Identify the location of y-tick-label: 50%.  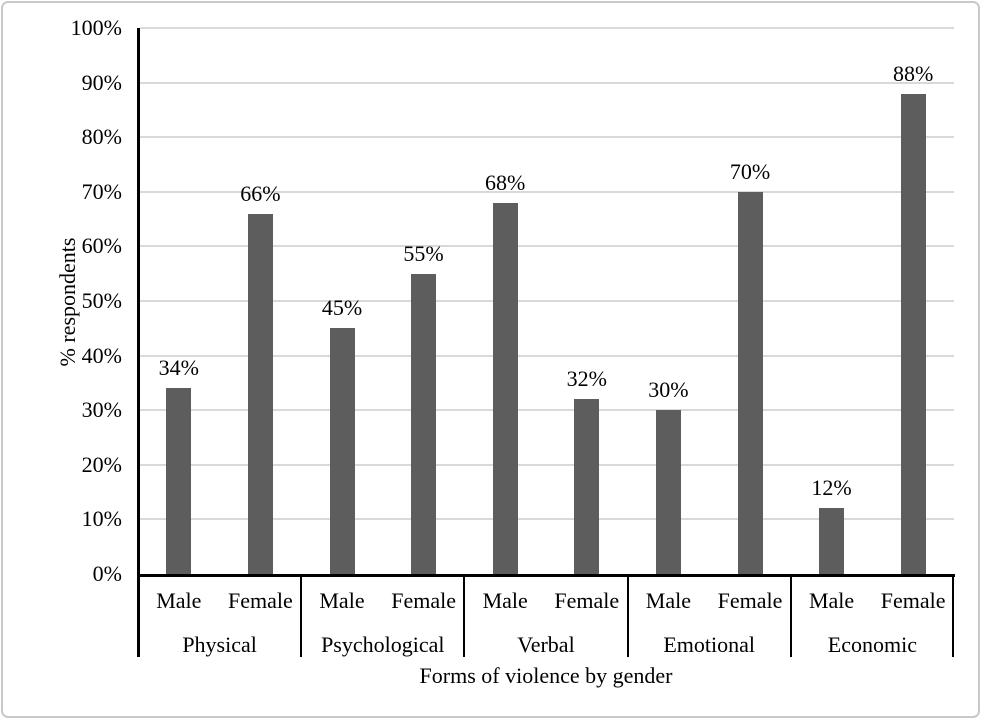
(101, 300).